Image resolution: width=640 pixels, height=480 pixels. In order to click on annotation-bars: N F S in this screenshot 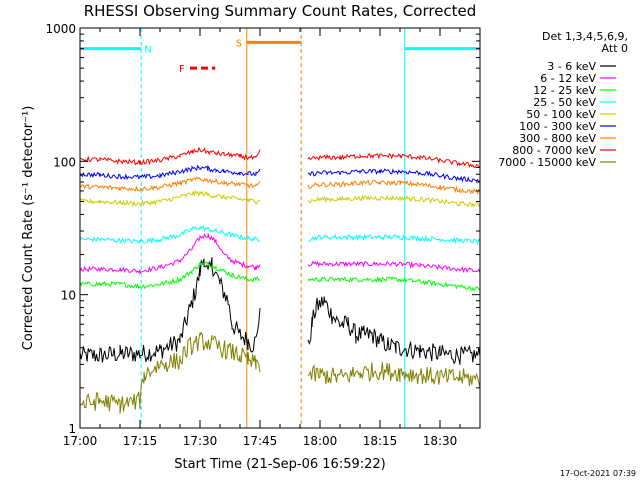, I will do `click(280, 56)`.